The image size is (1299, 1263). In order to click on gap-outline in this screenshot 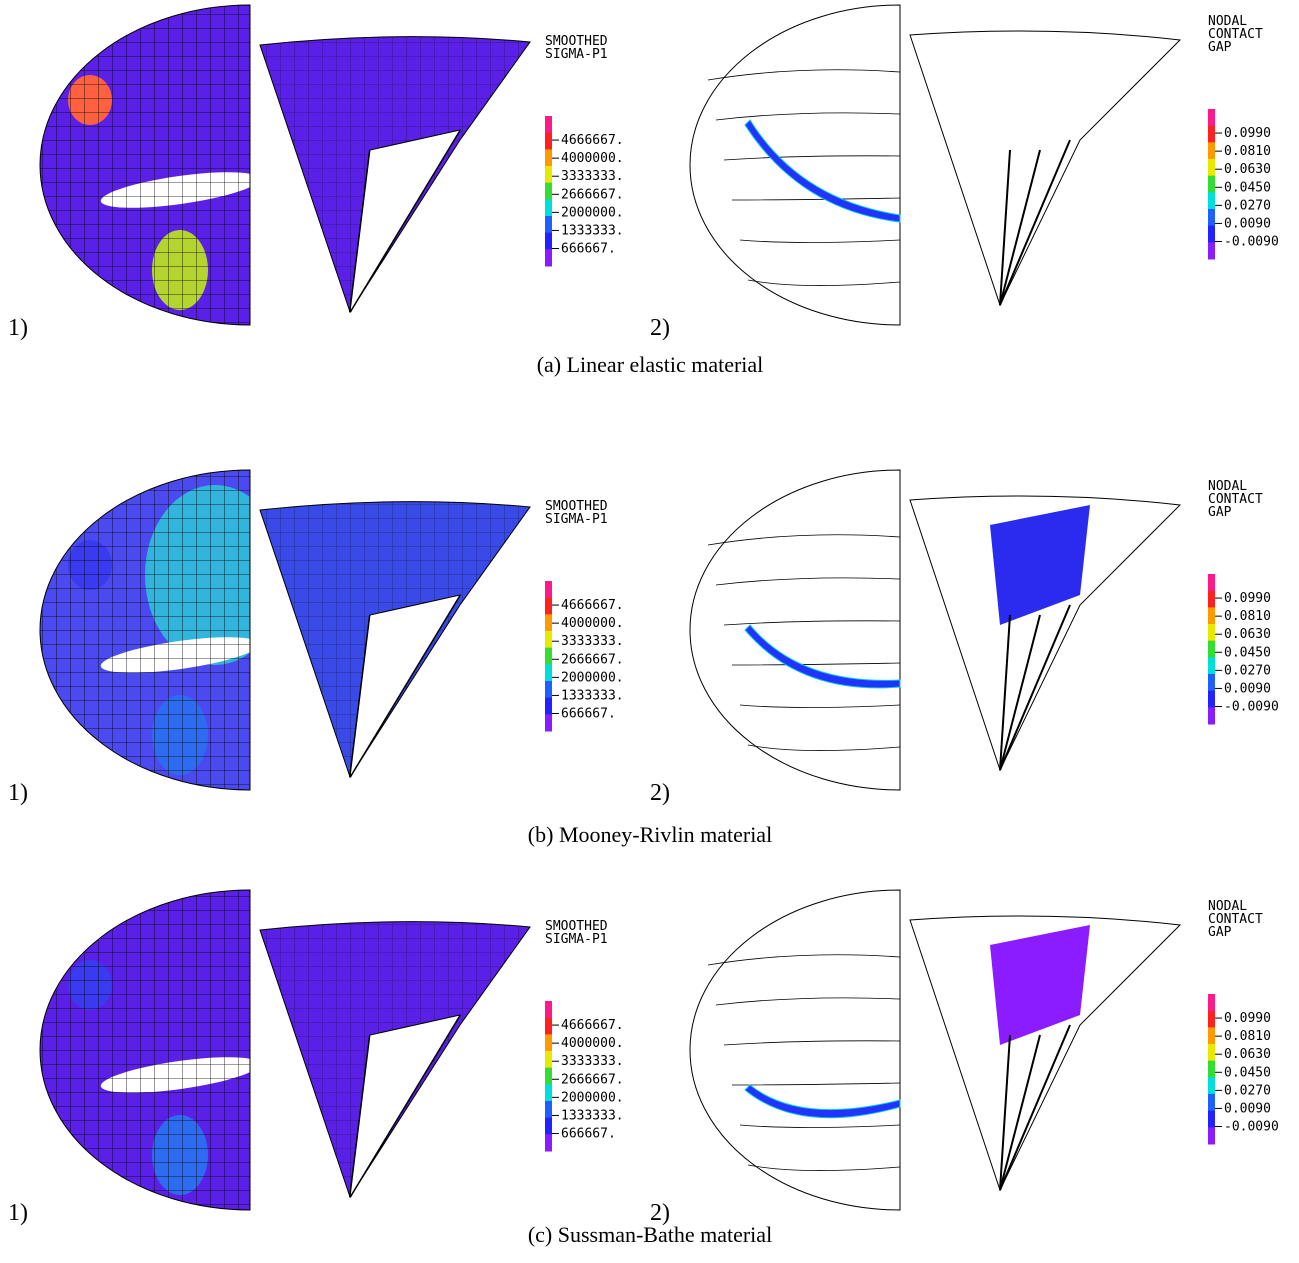, I will do `click(795, 165)`.